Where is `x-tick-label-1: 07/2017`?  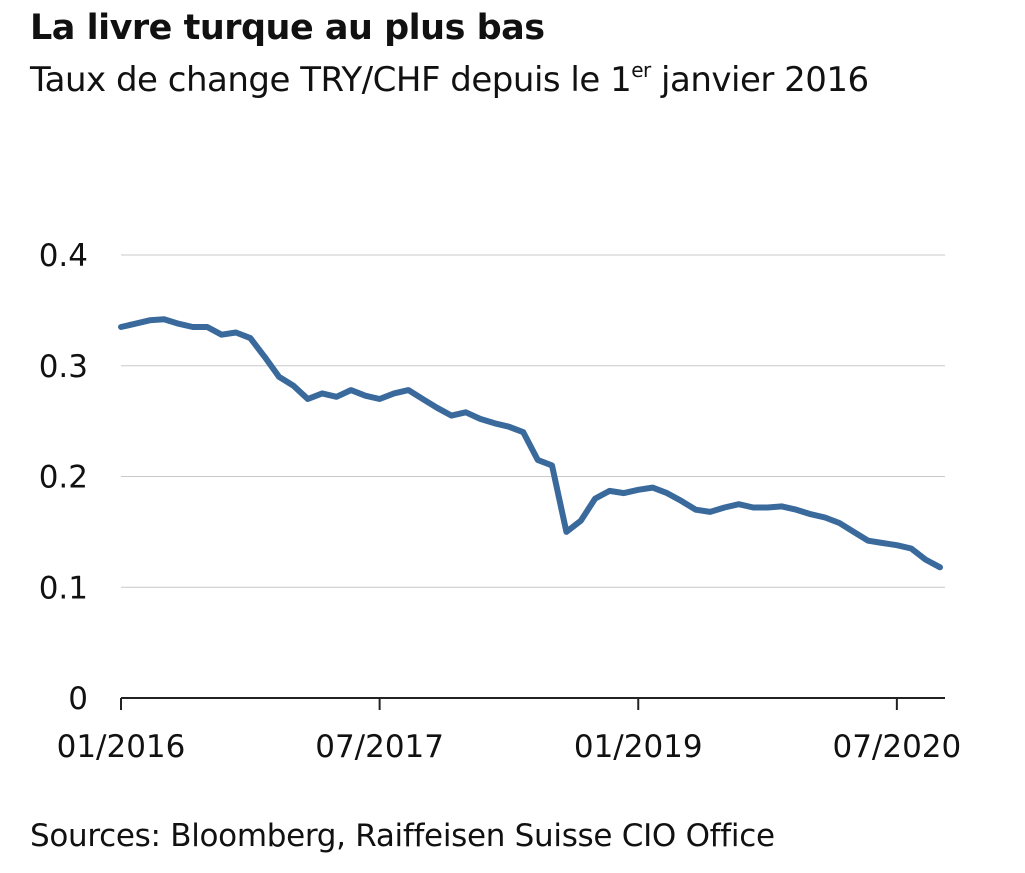
x-tick-label-1: 07/2017 is located at coordinates (379, 747).